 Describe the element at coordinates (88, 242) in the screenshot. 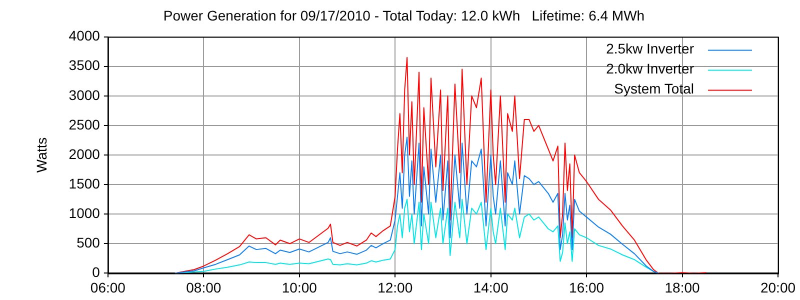

I see `y-tick-label: 500` at that location.